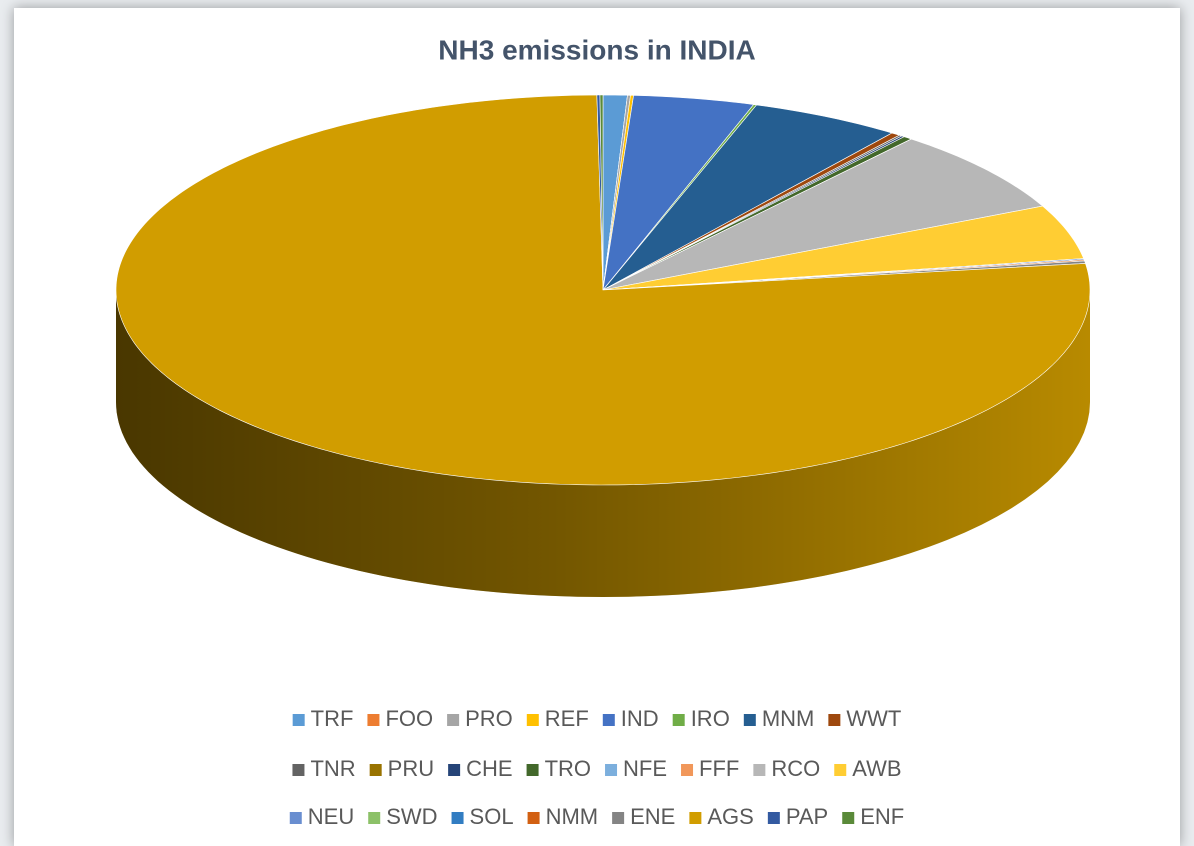 This screenshot has height=846, width=1194. I want to click on legend-item: PRU, so click(401, 768).